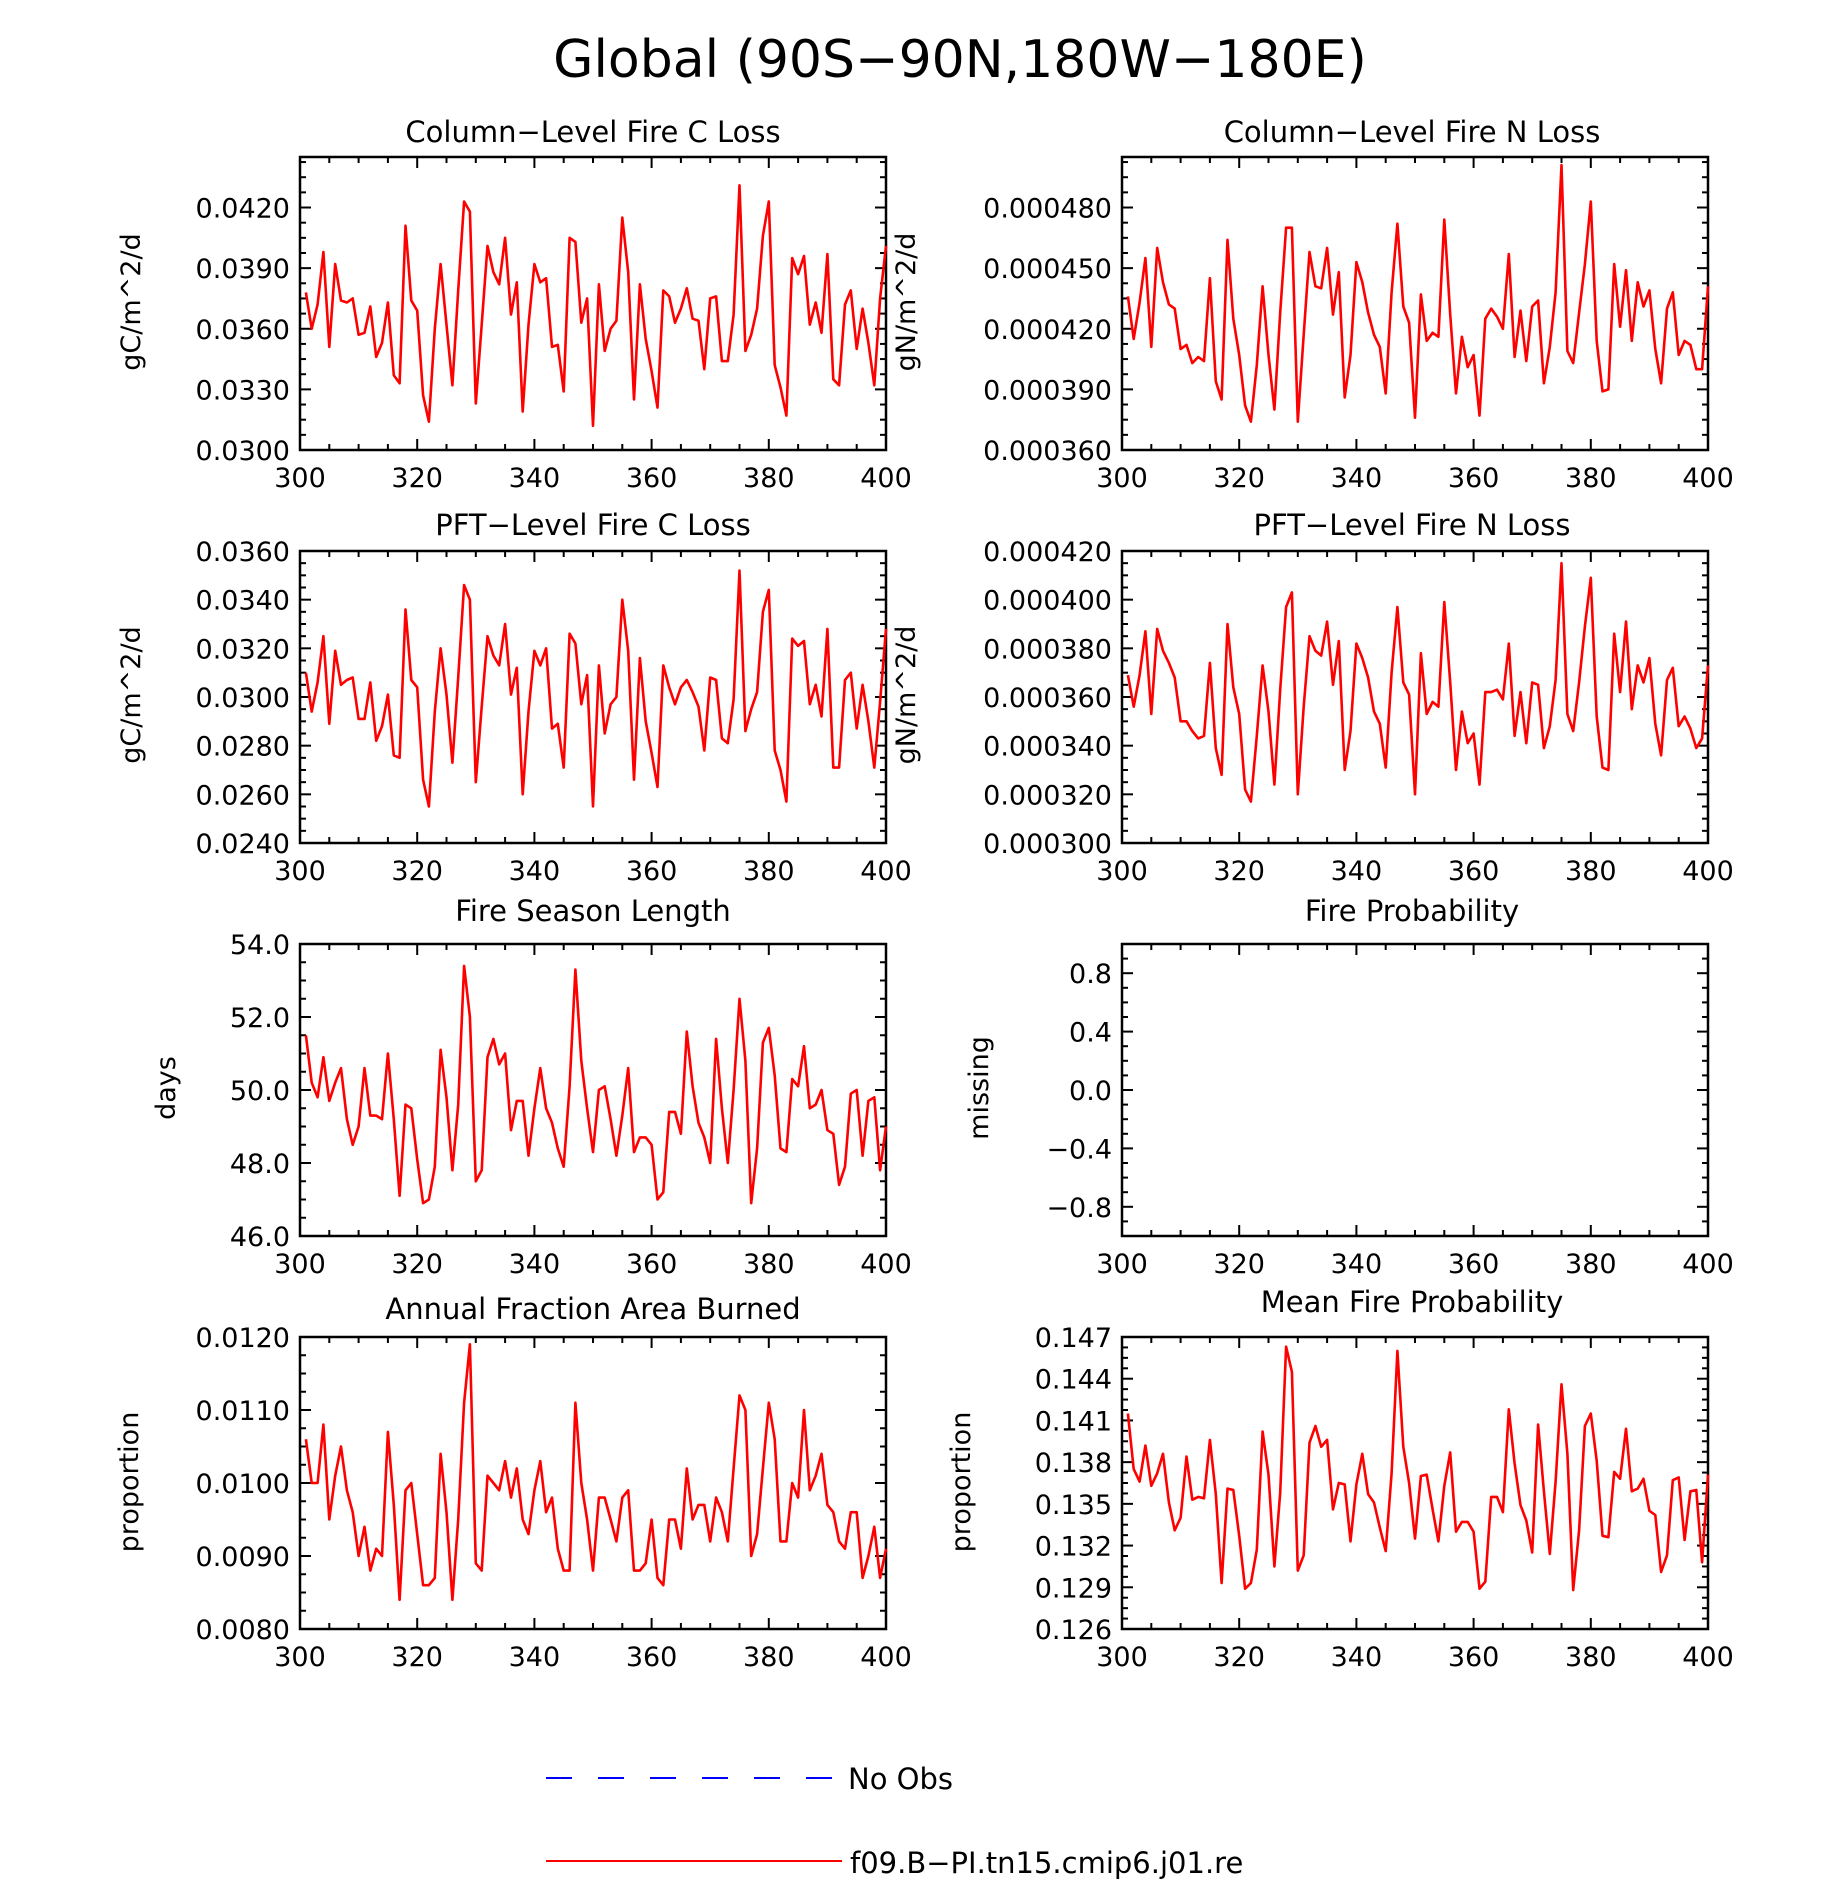  I want to click on y-tick-label: 0.0090, so click(243, 1557).